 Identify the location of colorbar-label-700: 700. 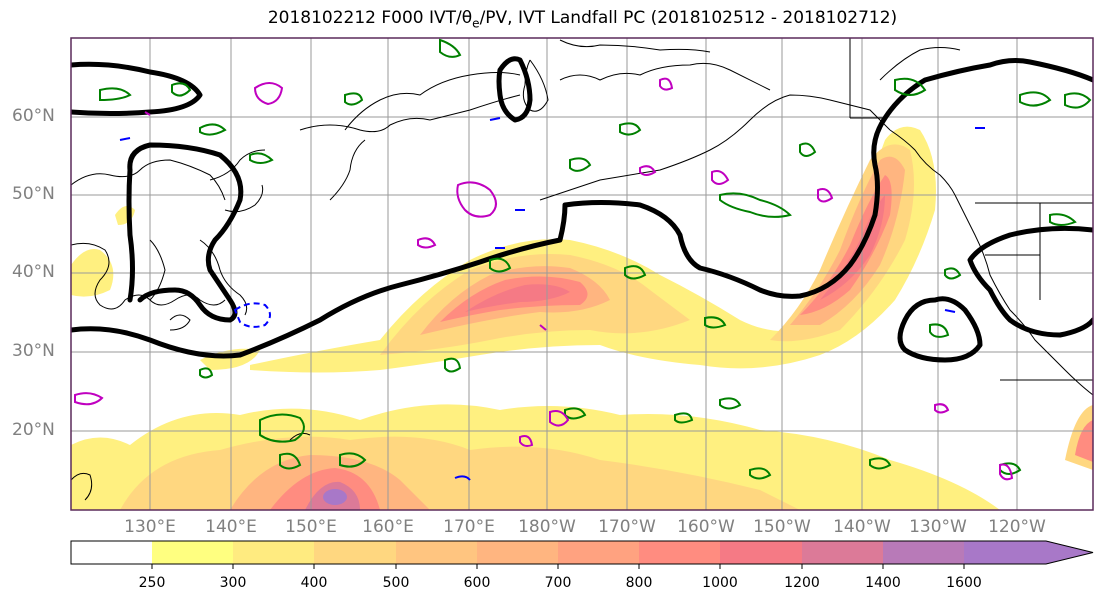
(558, 583).